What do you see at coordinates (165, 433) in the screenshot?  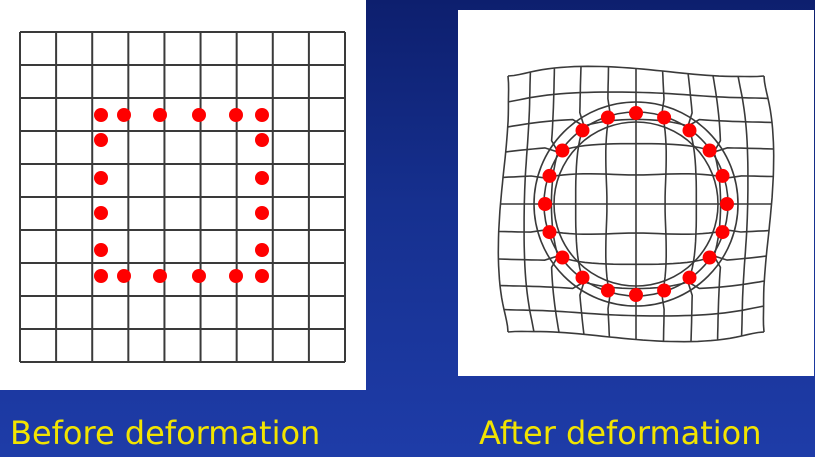 I see `before-deformation-caption: Before deformation` at bounding box center [165, 433].